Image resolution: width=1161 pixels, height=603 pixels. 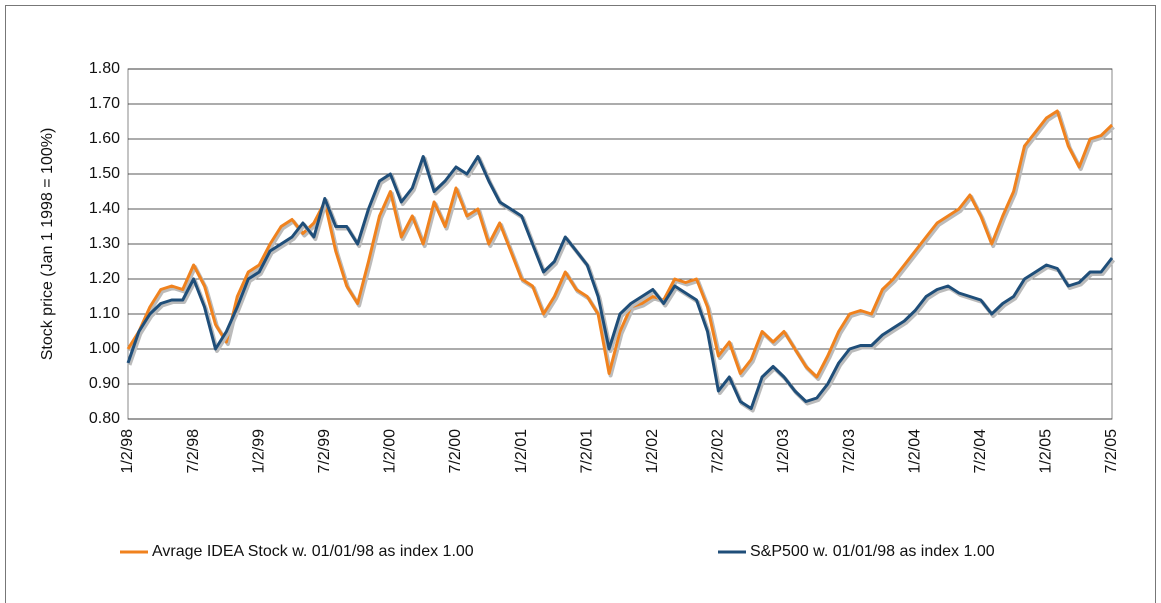 I want to click on x-tick-label: 1/2/00, so click(x=390, y=451).